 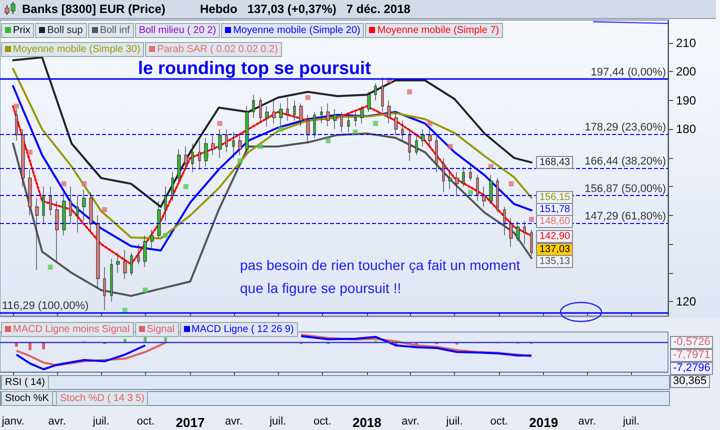 What do you see at coordinates (555, 209) in the screenshot?
I see `annotation: 151,78` at bounding box center [555, 209].